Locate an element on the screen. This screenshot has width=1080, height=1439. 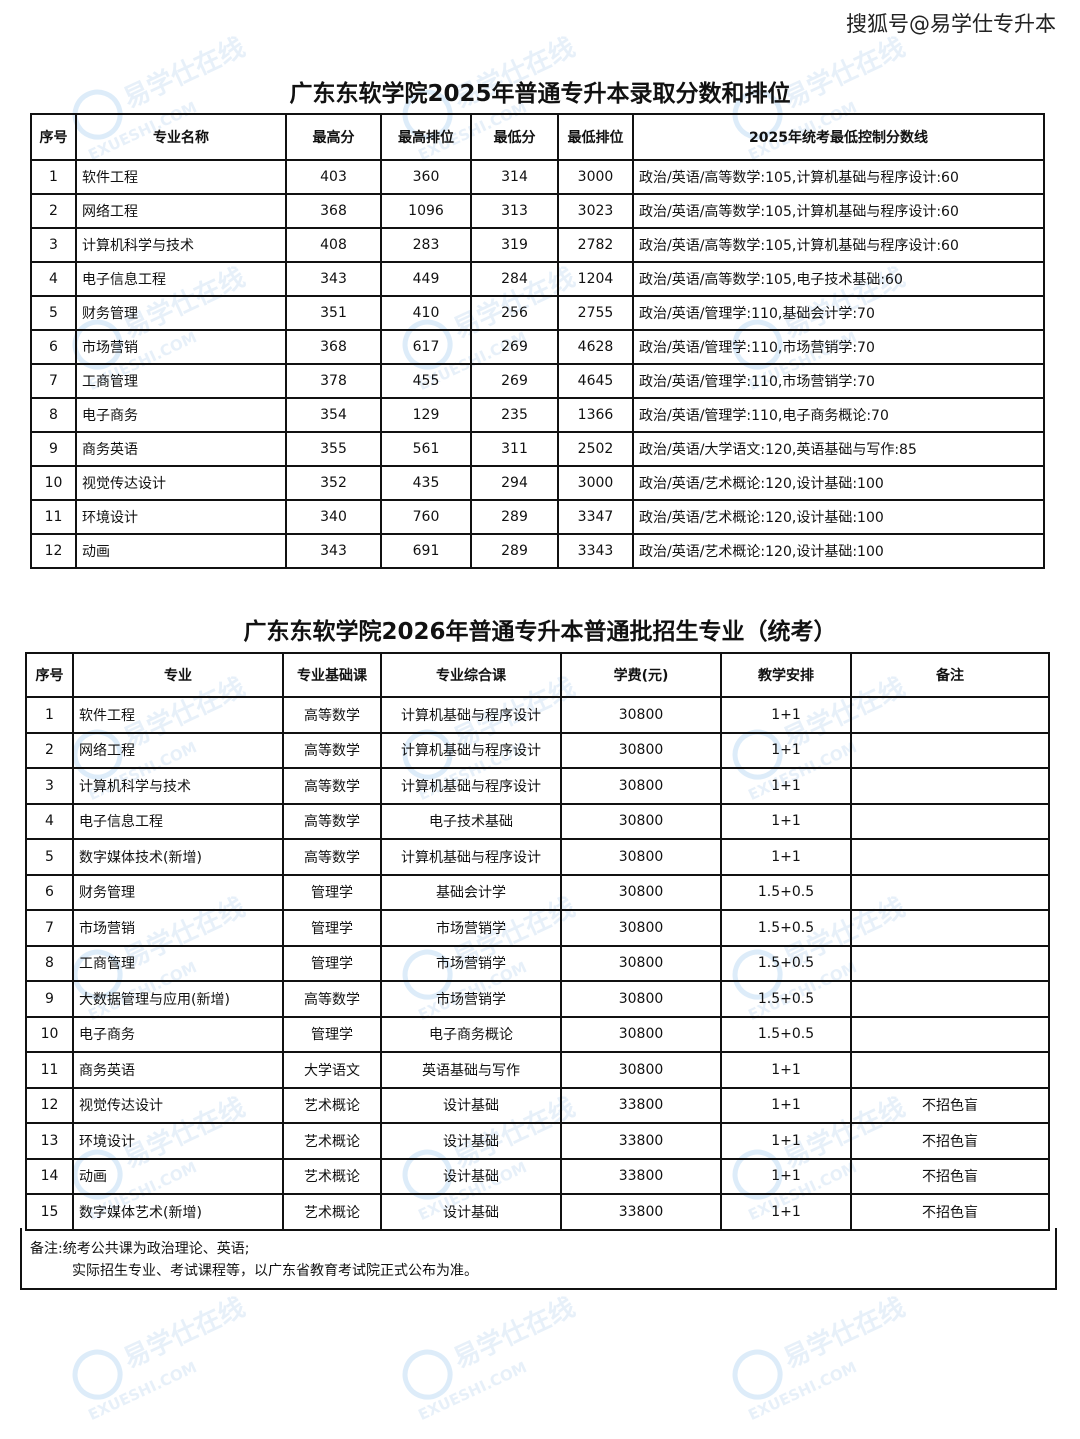
table-cell: 5 is located at coordinates (49, 857).